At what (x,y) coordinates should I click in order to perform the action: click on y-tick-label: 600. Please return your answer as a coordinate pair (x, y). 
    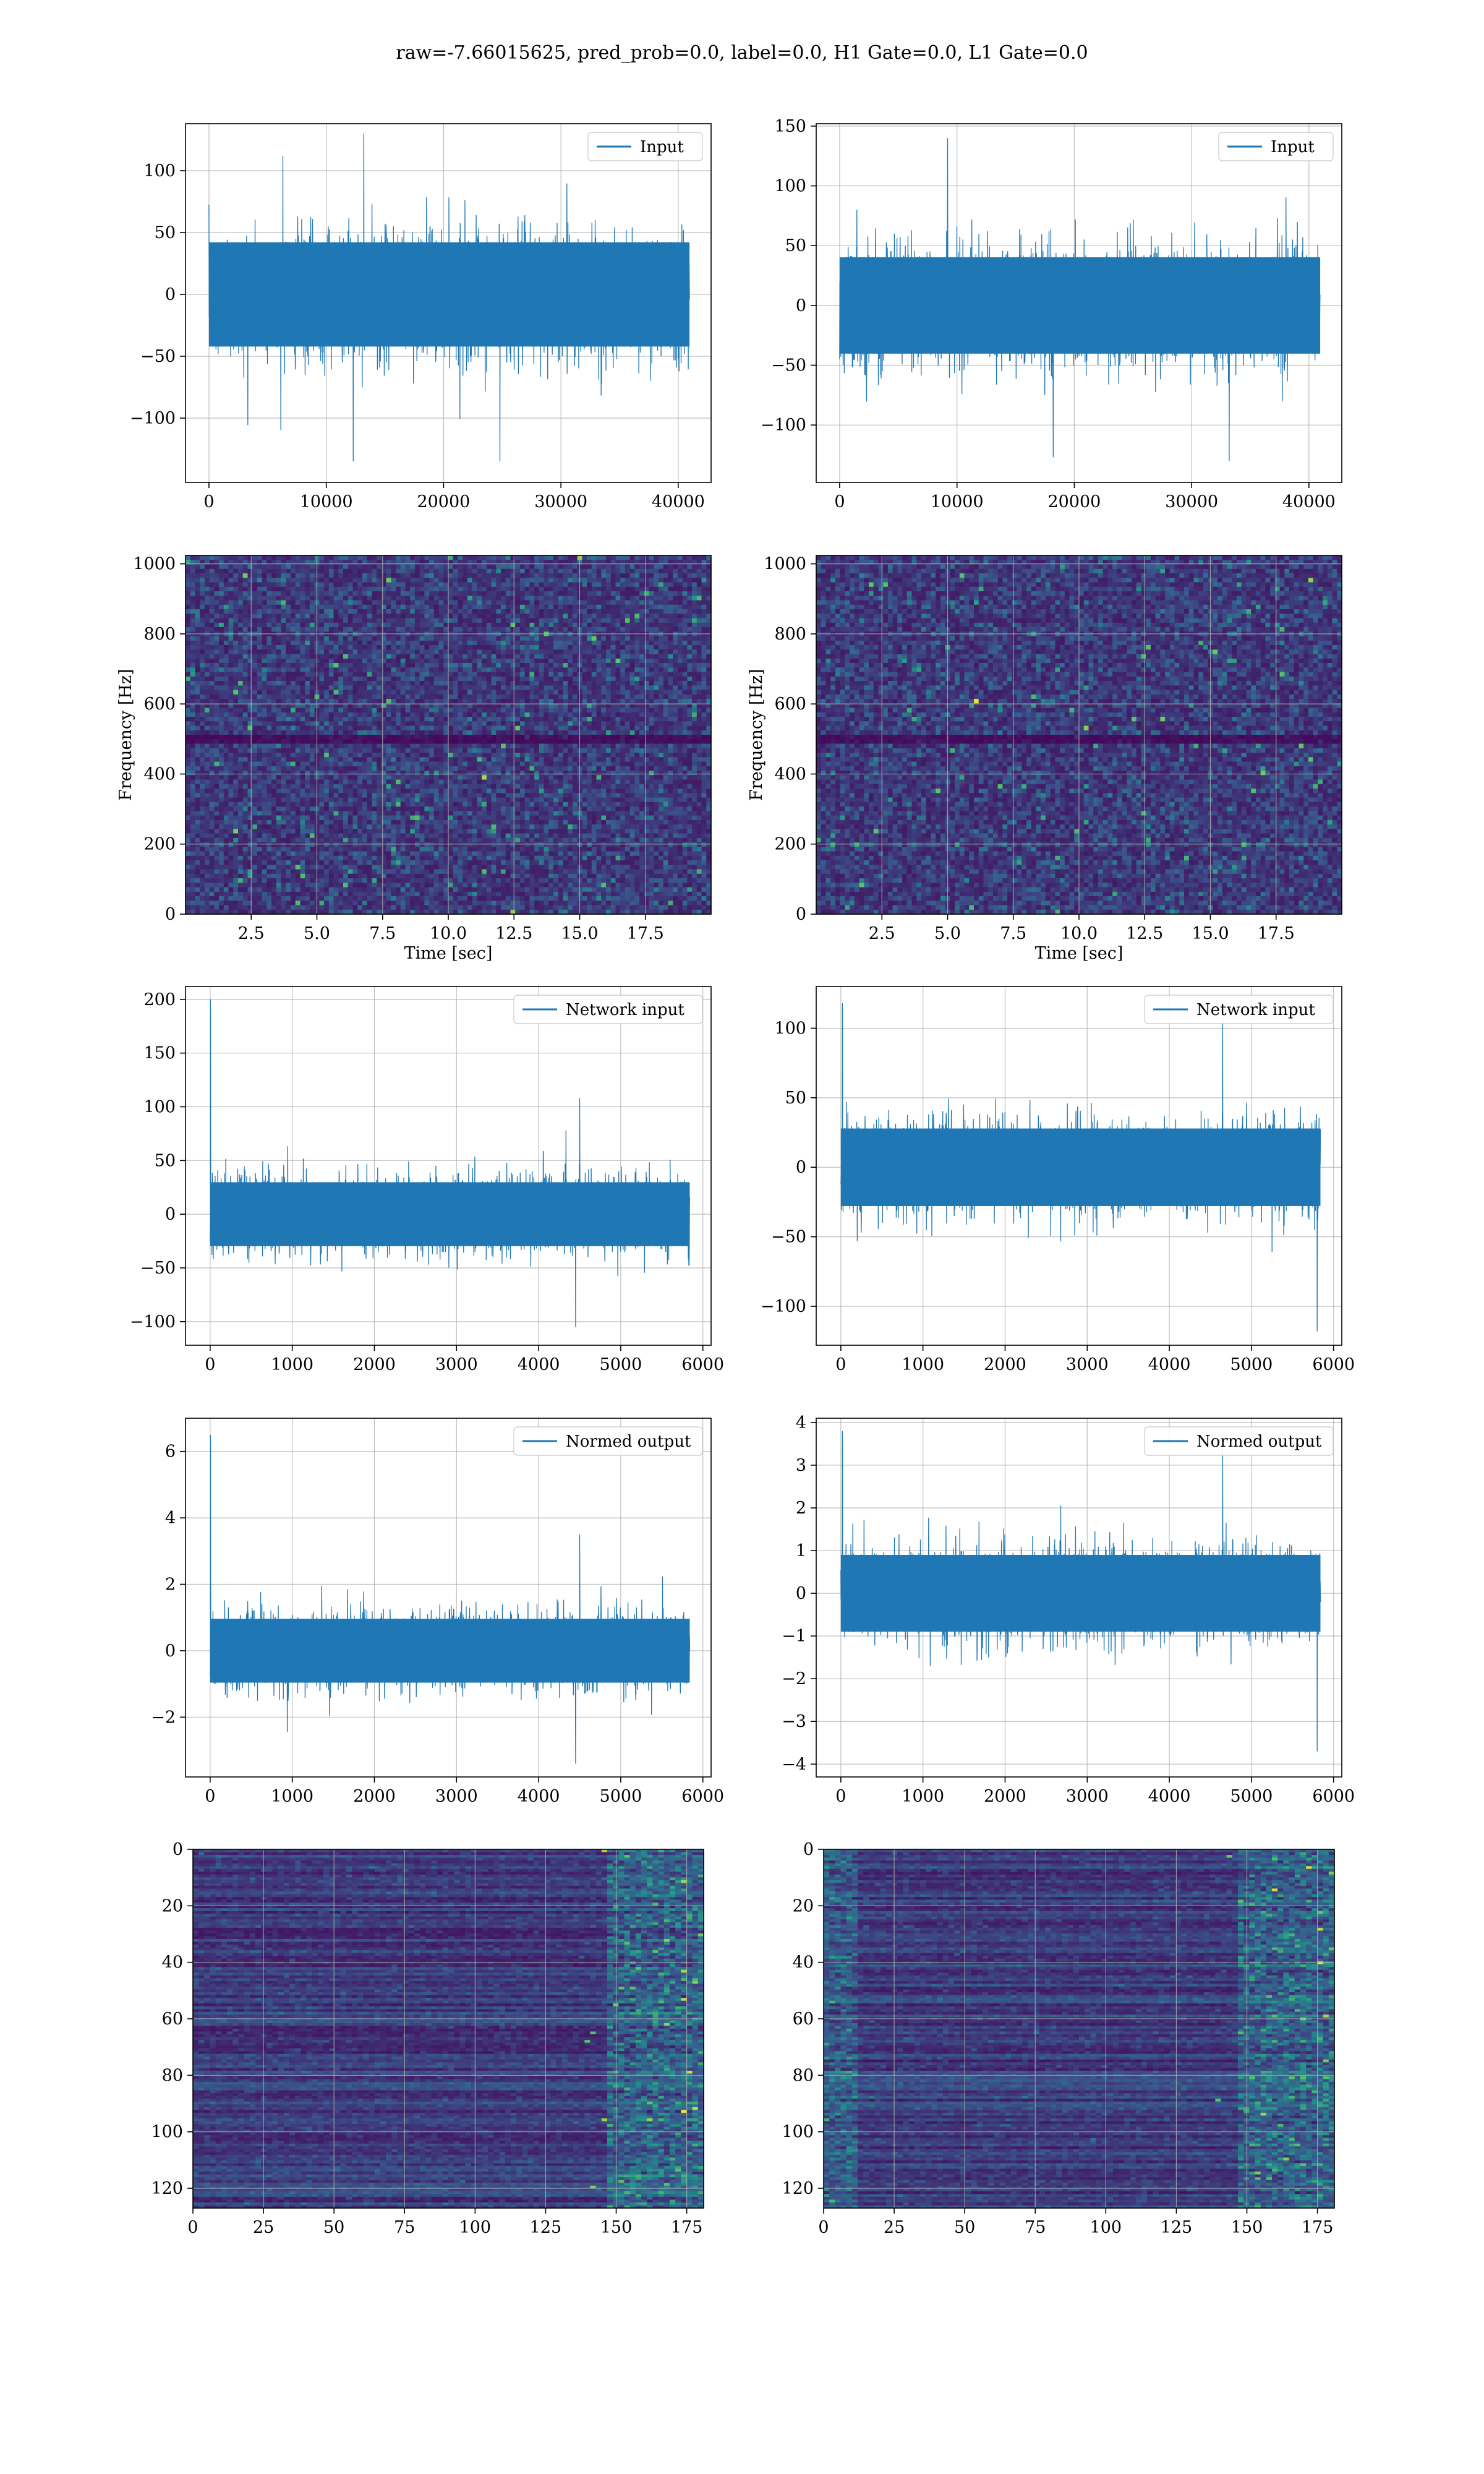
    Looking at the image, I should click on (790, 705).